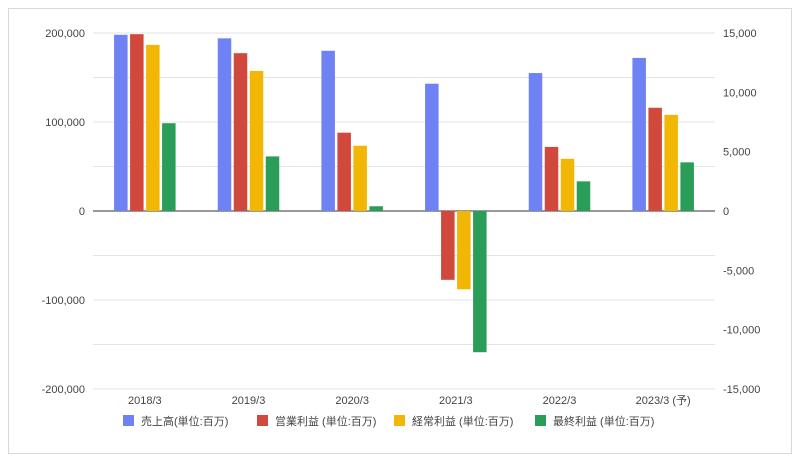  Describe the element at coordinates (352, 401) in the screenshot. I see `x-axis-tick-label: 2020/3` at that location.